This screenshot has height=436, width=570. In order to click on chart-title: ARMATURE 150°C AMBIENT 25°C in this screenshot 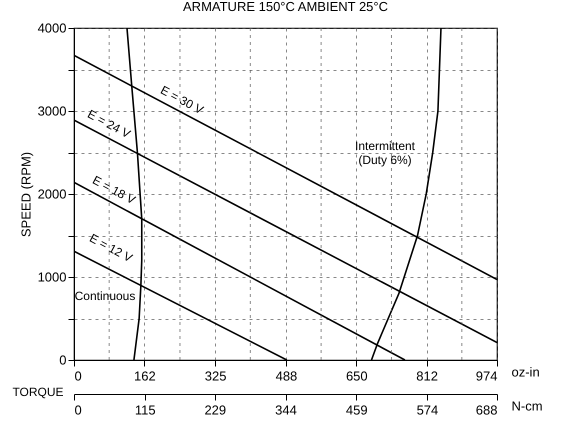, I will do `click(285, 7)`.